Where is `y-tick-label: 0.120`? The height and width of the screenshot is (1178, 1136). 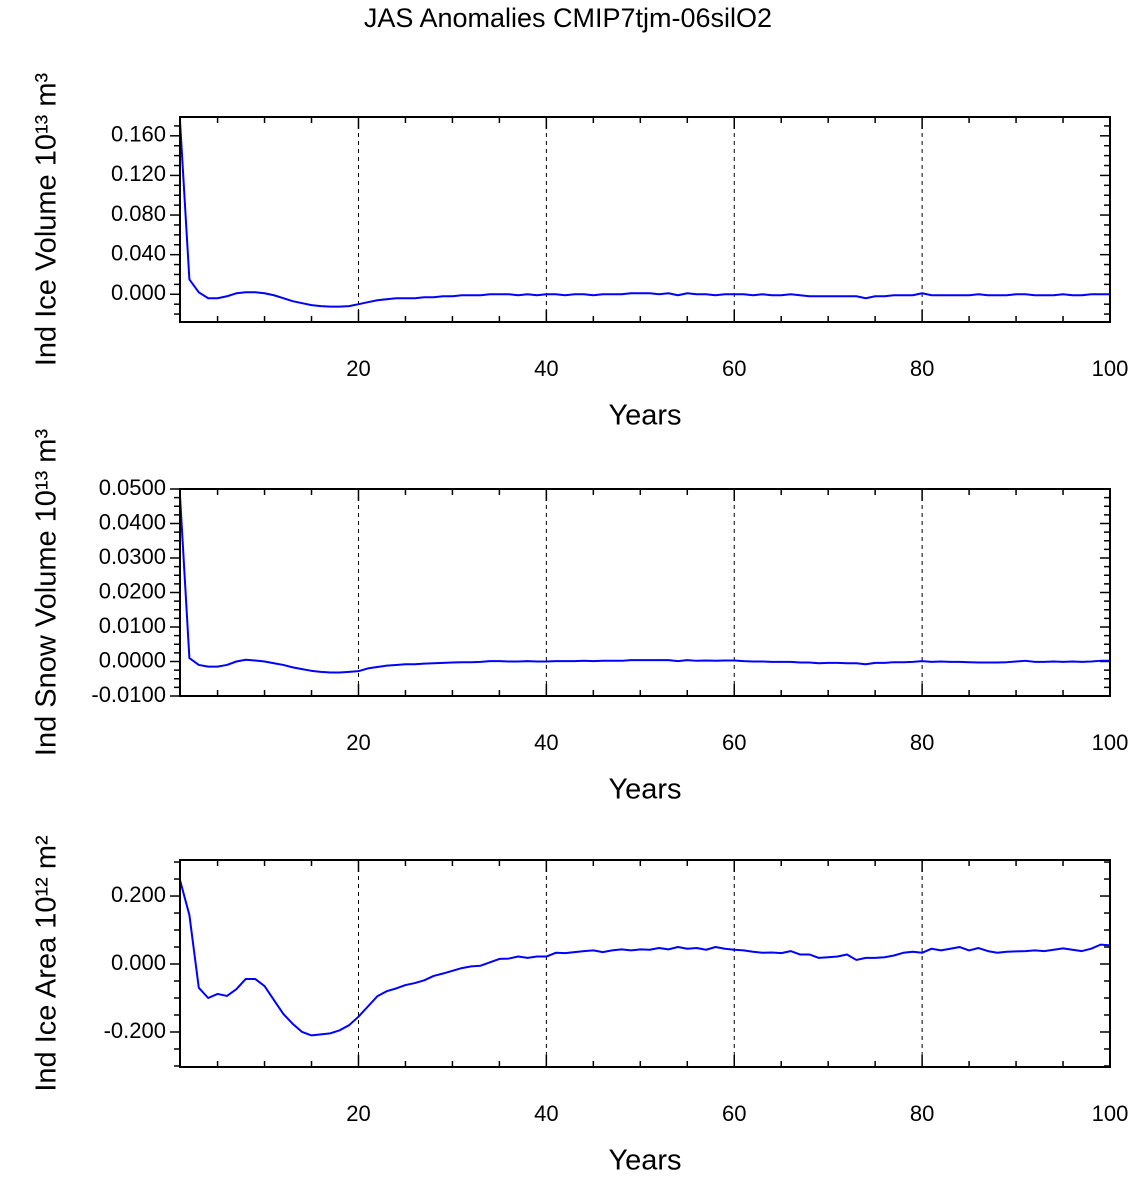
y-tick-label: 0.120 is located at coordinates (138, 173).